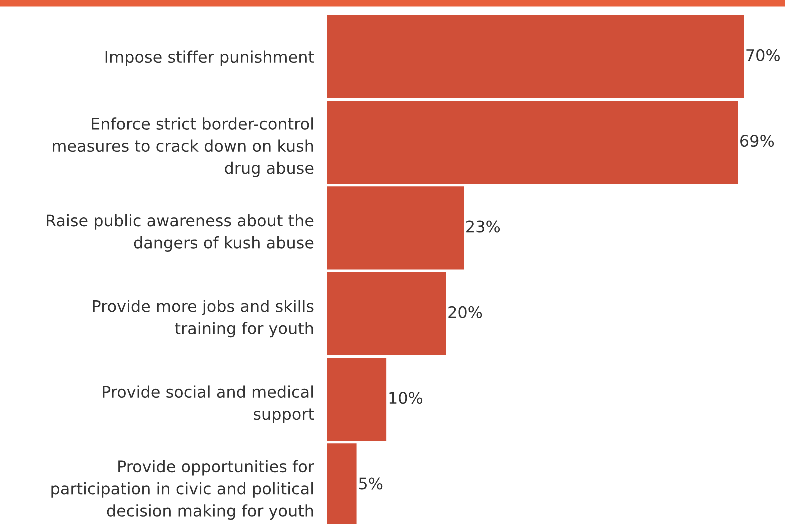 The image size is (785, 524). What do you see at coordinates (183, 490) in the screenshot?
I see `y-tick-label: Provide opportunities for participation in civic and political decision making for youth` at bounding box center [183, 490].